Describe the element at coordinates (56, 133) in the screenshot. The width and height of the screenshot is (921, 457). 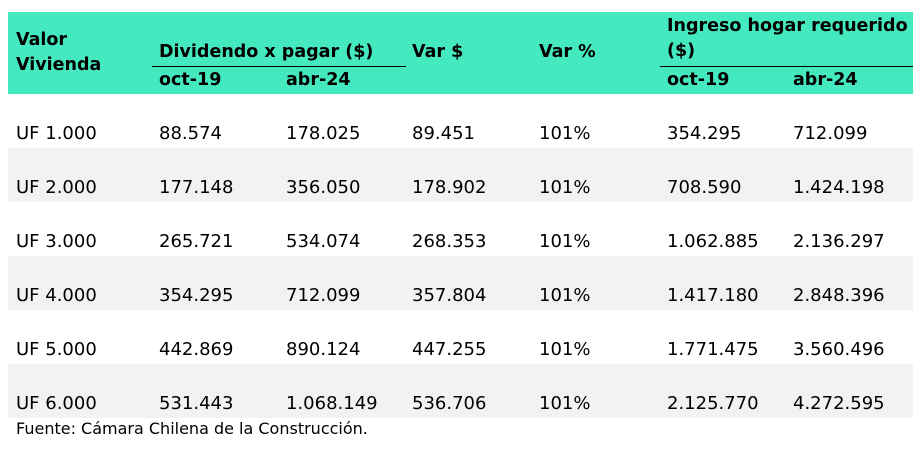
I see `cell-valor-vivienda: UF 1.000` at that location.